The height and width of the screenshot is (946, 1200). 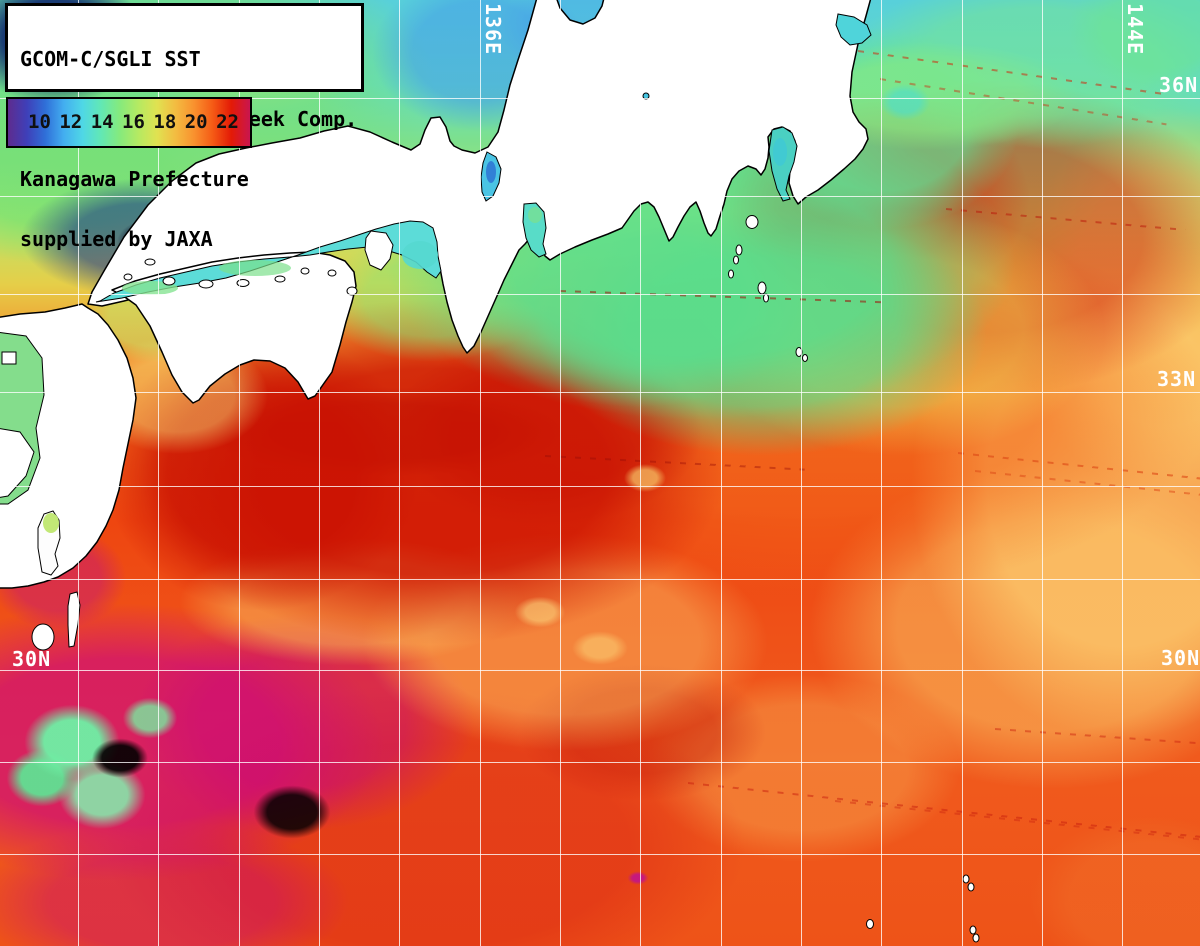 I want to click on colorbar-tick: 22, so click(x=227, y=122).